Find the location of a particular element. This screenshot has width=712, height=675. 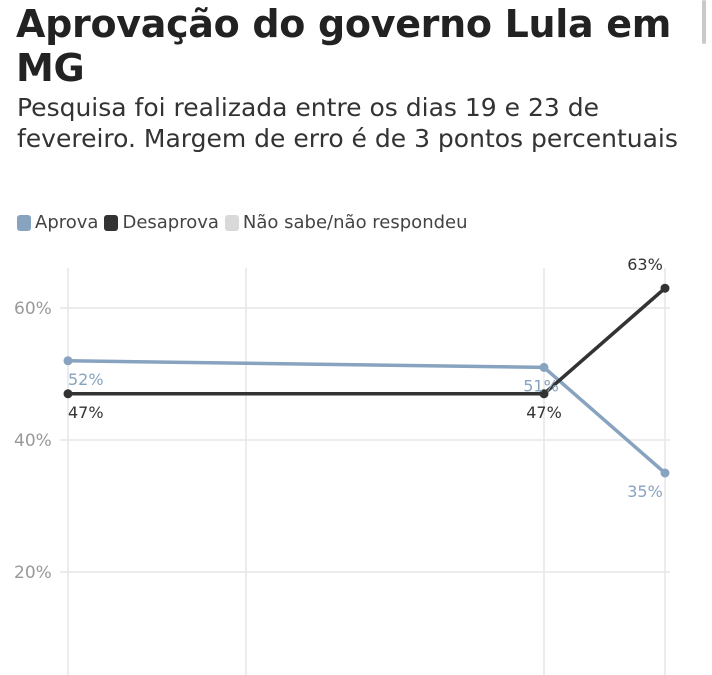

y-tick-label: 20% is located at coordinates (33, 573).